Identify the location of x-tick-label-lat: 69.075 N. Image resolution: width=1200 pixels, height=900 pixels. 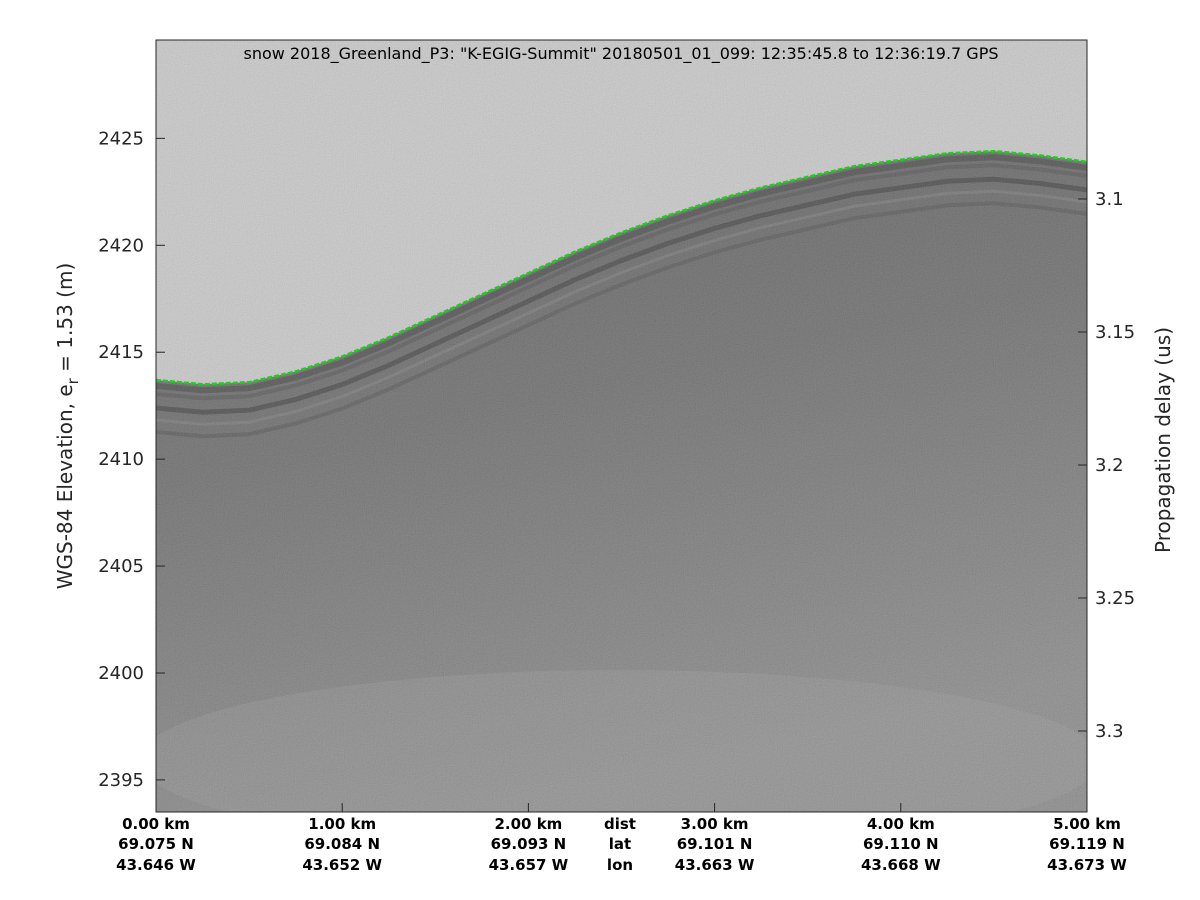
(156, 844).